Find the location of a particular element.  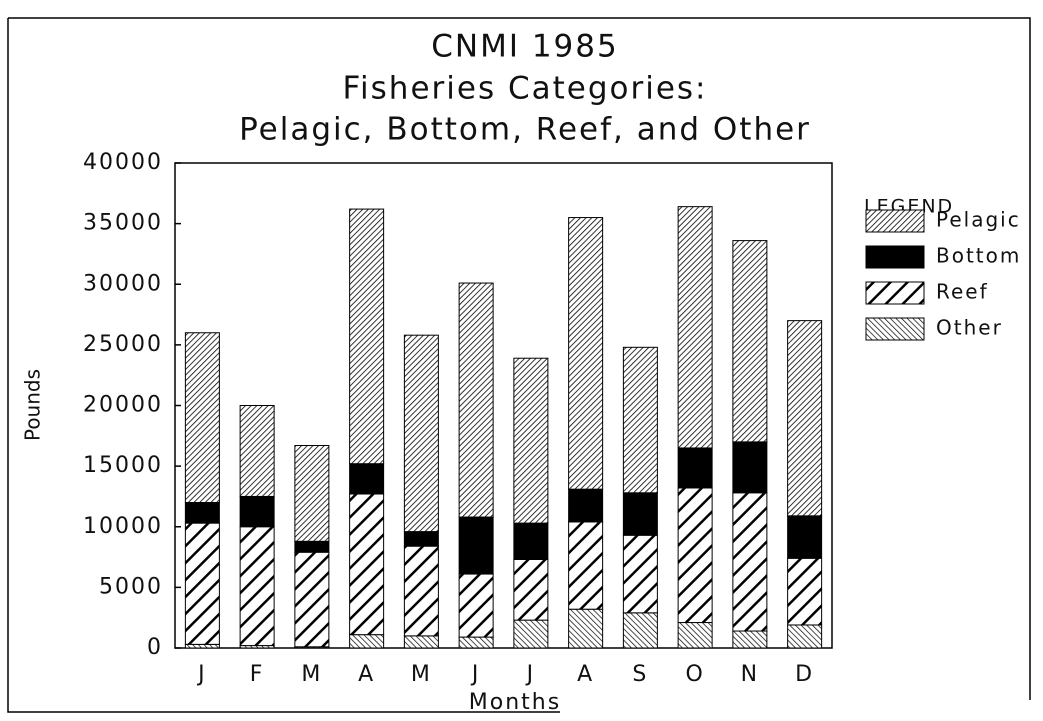

x-axis-label: Months is located at coordinates (515, 702).